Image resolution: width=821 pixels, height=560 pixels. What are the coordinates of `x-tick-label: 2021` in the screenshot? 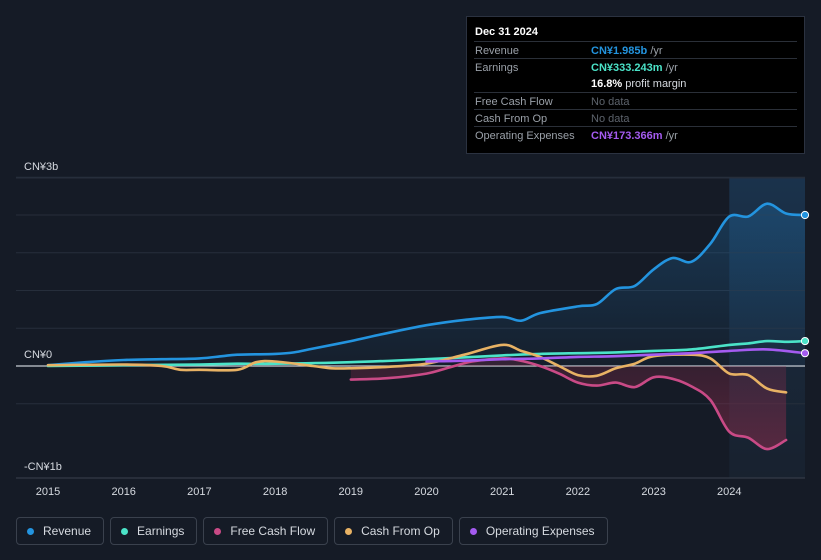 It's located at (502, 492).